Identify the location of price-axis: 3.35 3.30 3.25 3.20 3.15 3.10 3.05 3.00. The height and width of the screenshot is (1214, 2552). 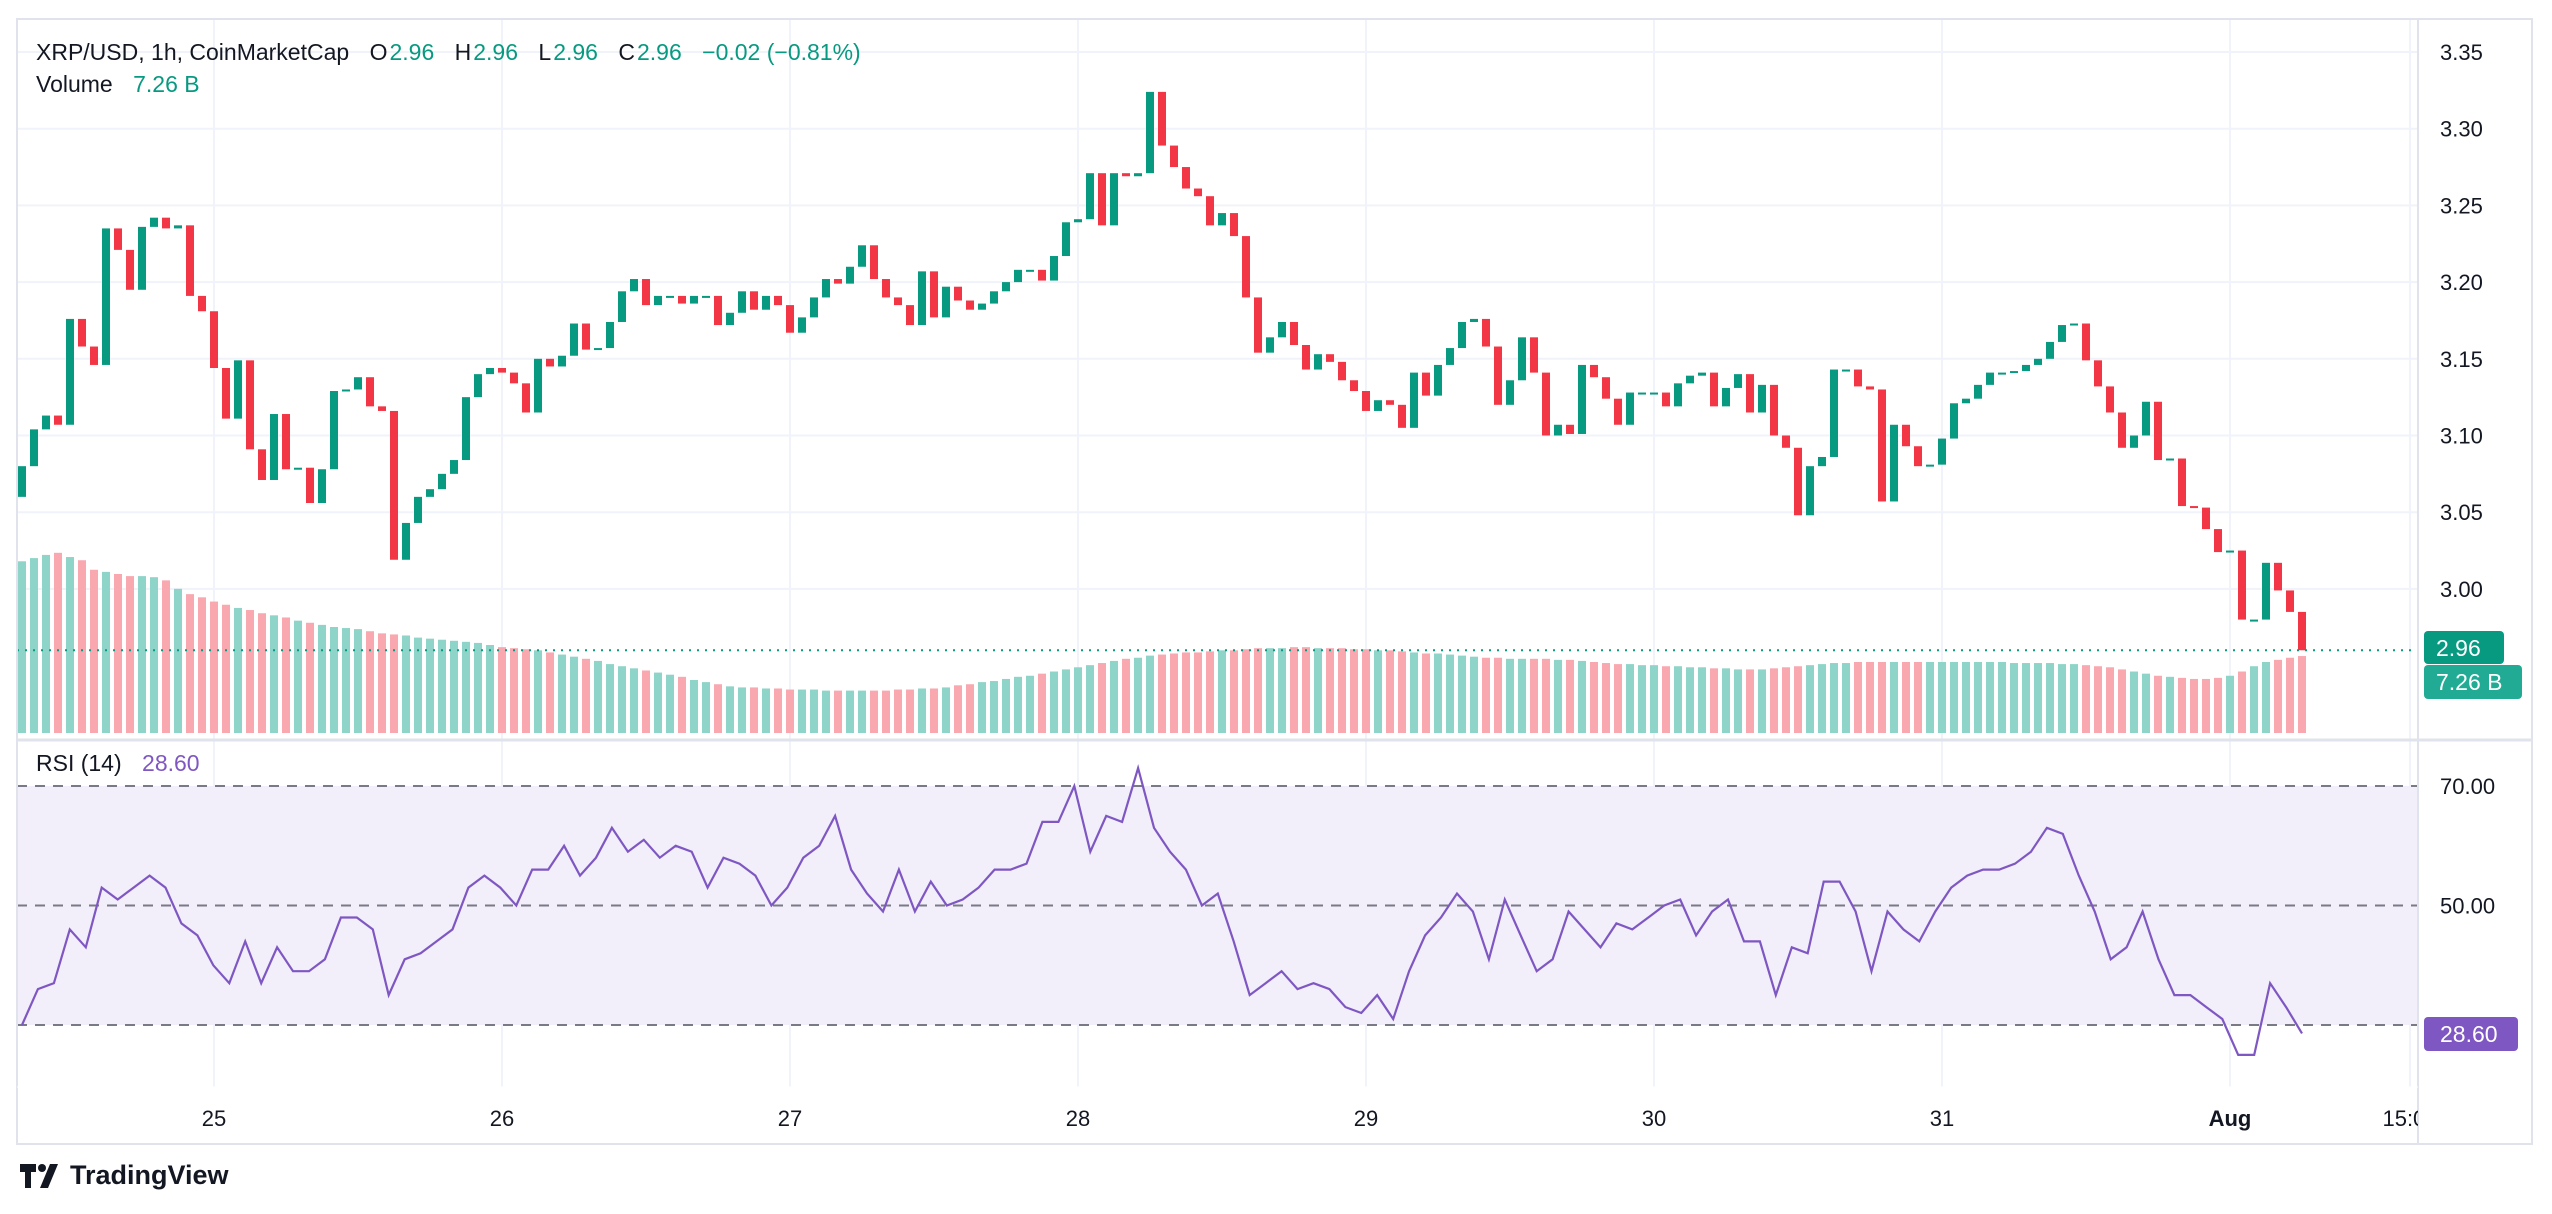
(2461, 321).